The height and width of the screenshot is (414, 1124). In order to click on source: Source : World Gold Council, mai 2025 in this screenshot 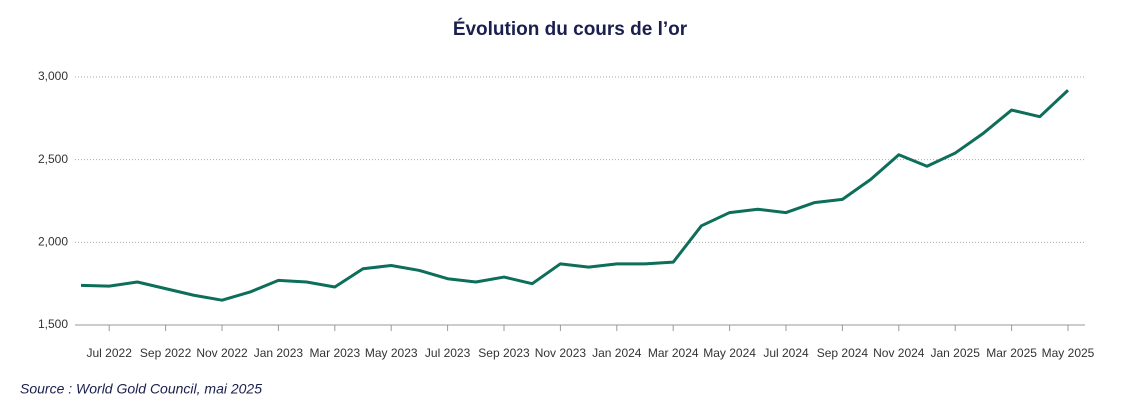, I will do `click(141, 389)`.